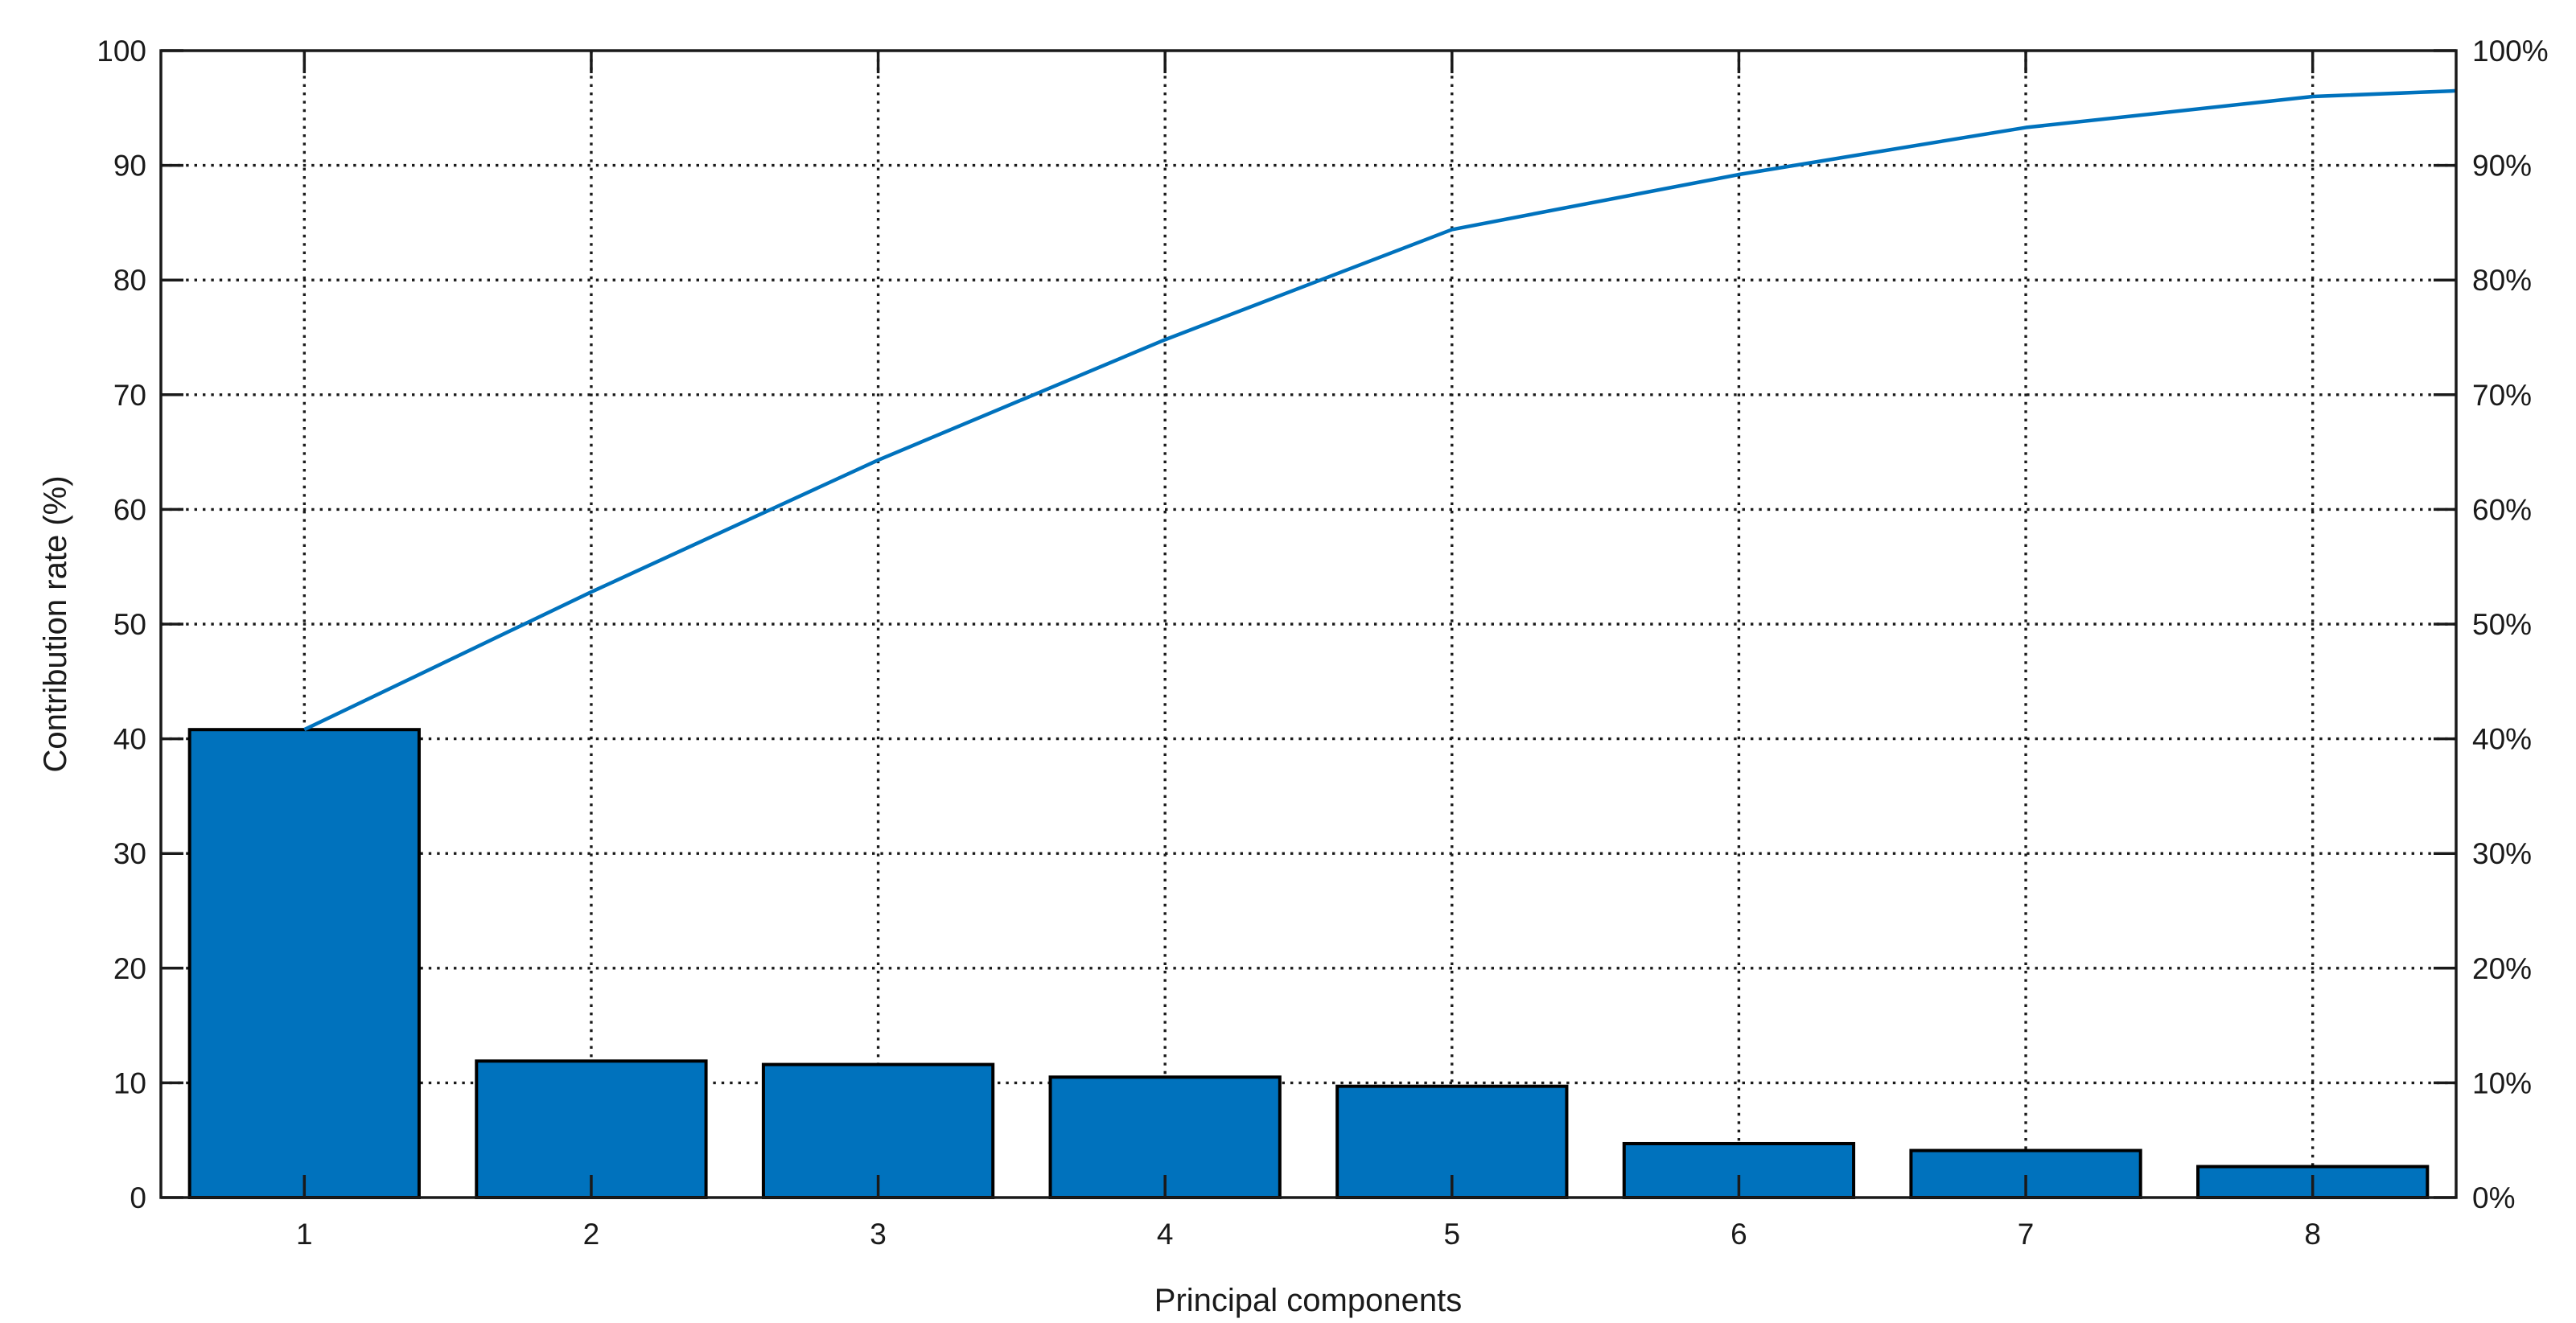 The image size is (2576, 1323). What do you see at coordinates (1452, 1235) in the screenshot?
I see `x-tick-label: 5` at bounding box center [1452, 1235].